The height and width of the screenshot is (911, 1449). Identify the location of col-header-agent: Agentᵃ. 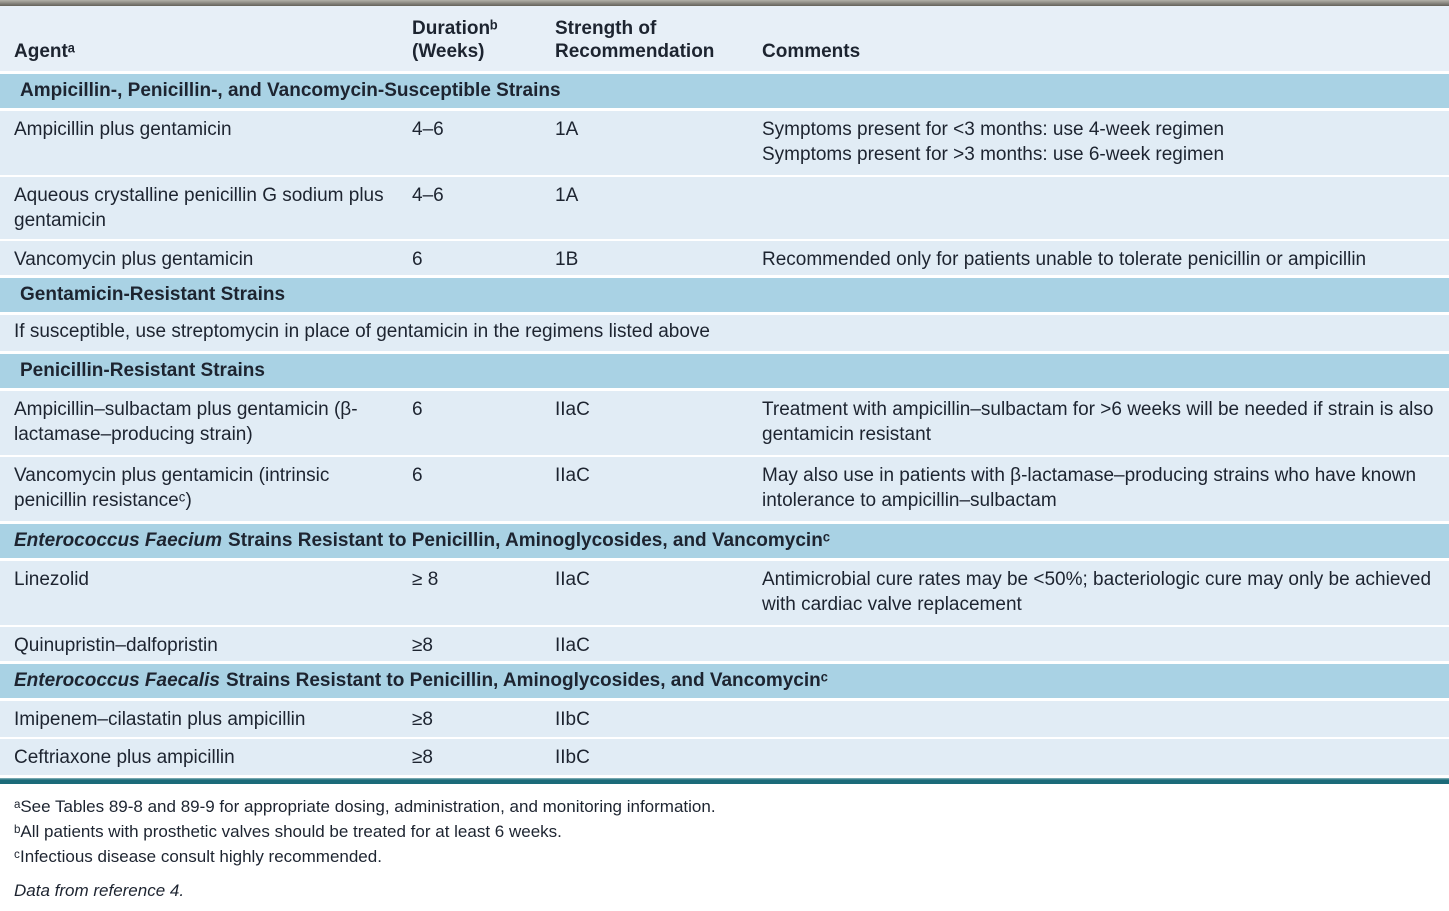
(44, 52).